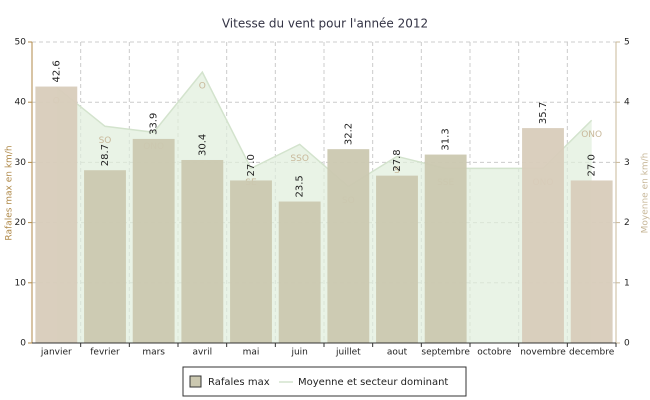 This screenshot has height=400, width=650. I want to click on direction-label: SO, so click(105, 141).